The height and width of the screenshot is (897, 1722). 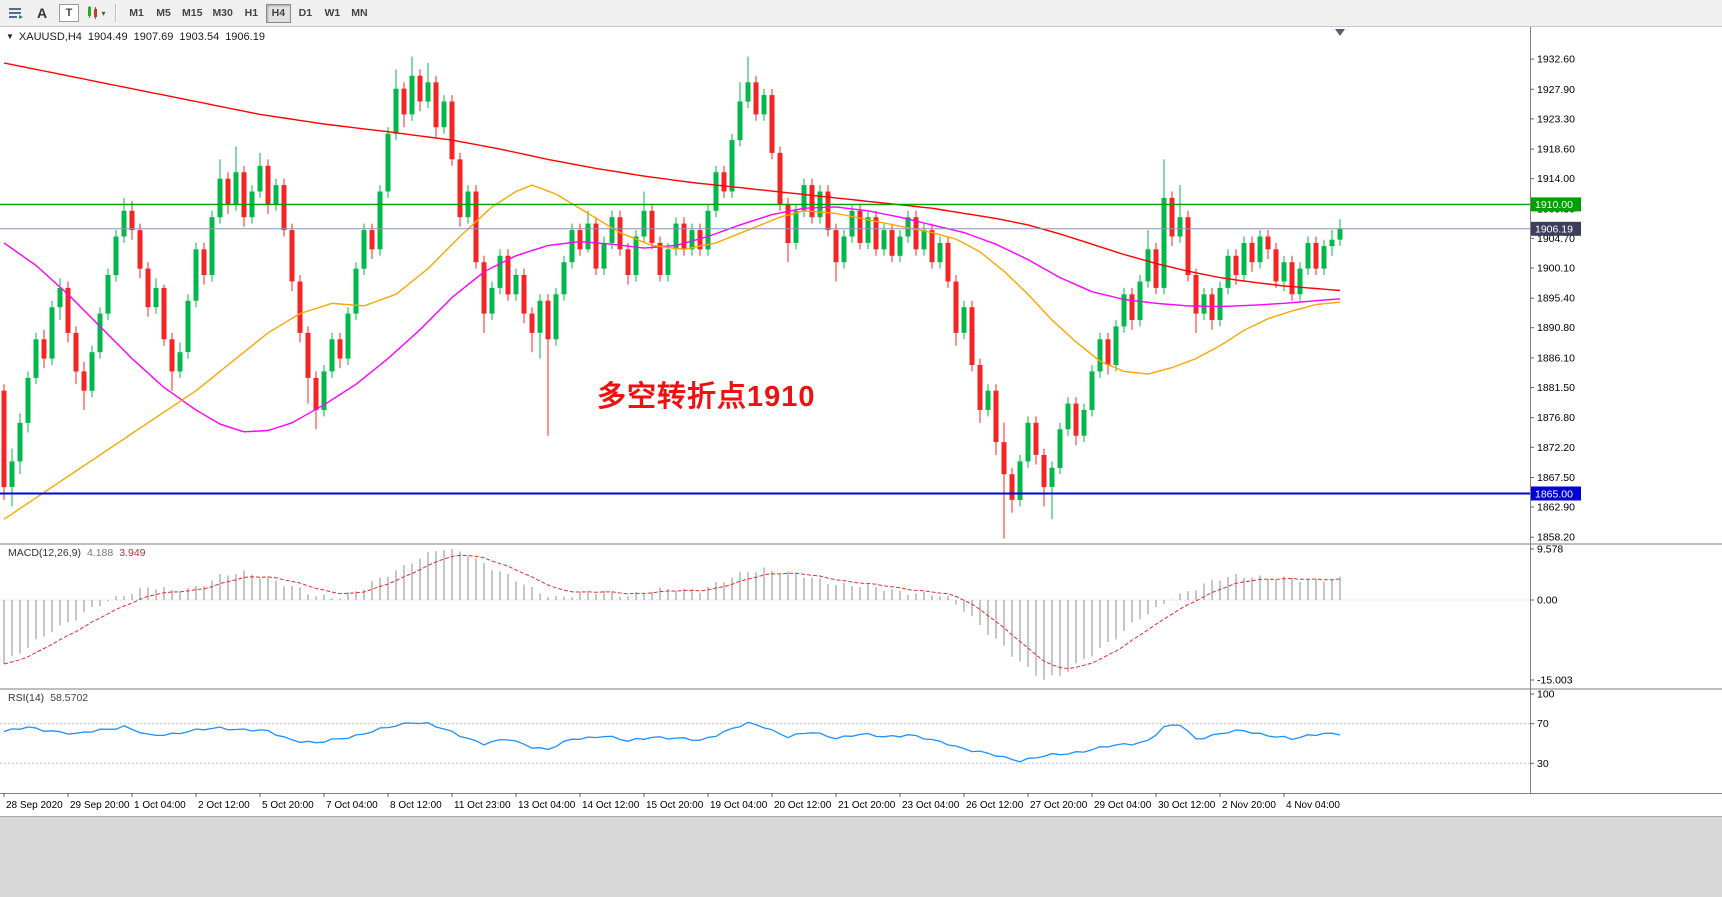 What do you see at coordinates (42, 13) in the screenshot?
I see `font-tool-icon: A` at bounding box center [42, 13].